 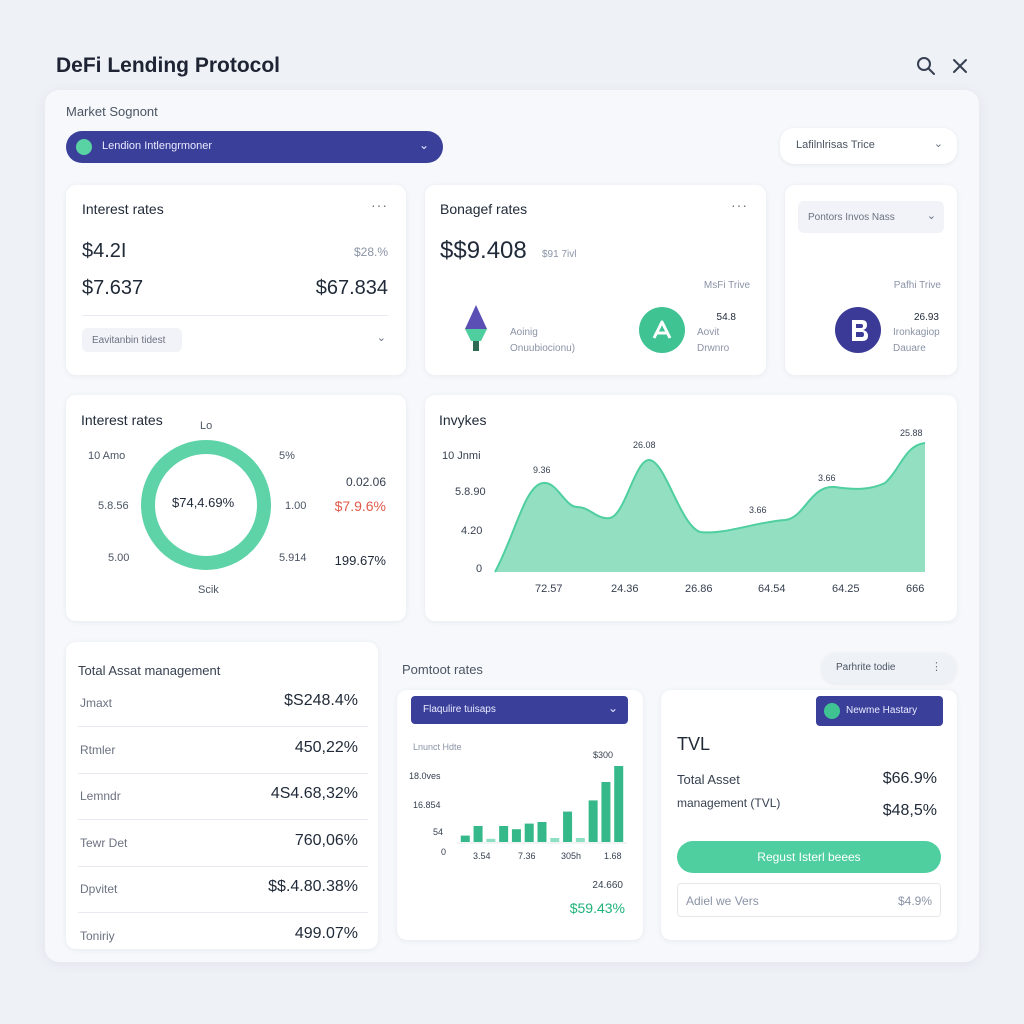 What do you see at coordinates (809, 900) in the screenshot?
I see `amount-input: Adiel we Vers $4.9%` at bounding box center [809, 900].